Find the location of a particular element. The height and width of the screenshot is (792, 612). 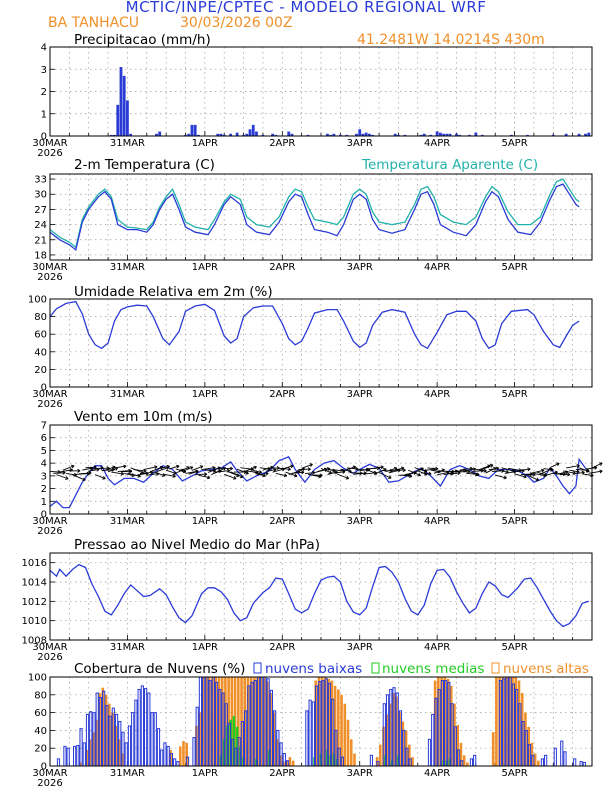

temp-ytick-label: 18 is located at coordinates (40, 255).